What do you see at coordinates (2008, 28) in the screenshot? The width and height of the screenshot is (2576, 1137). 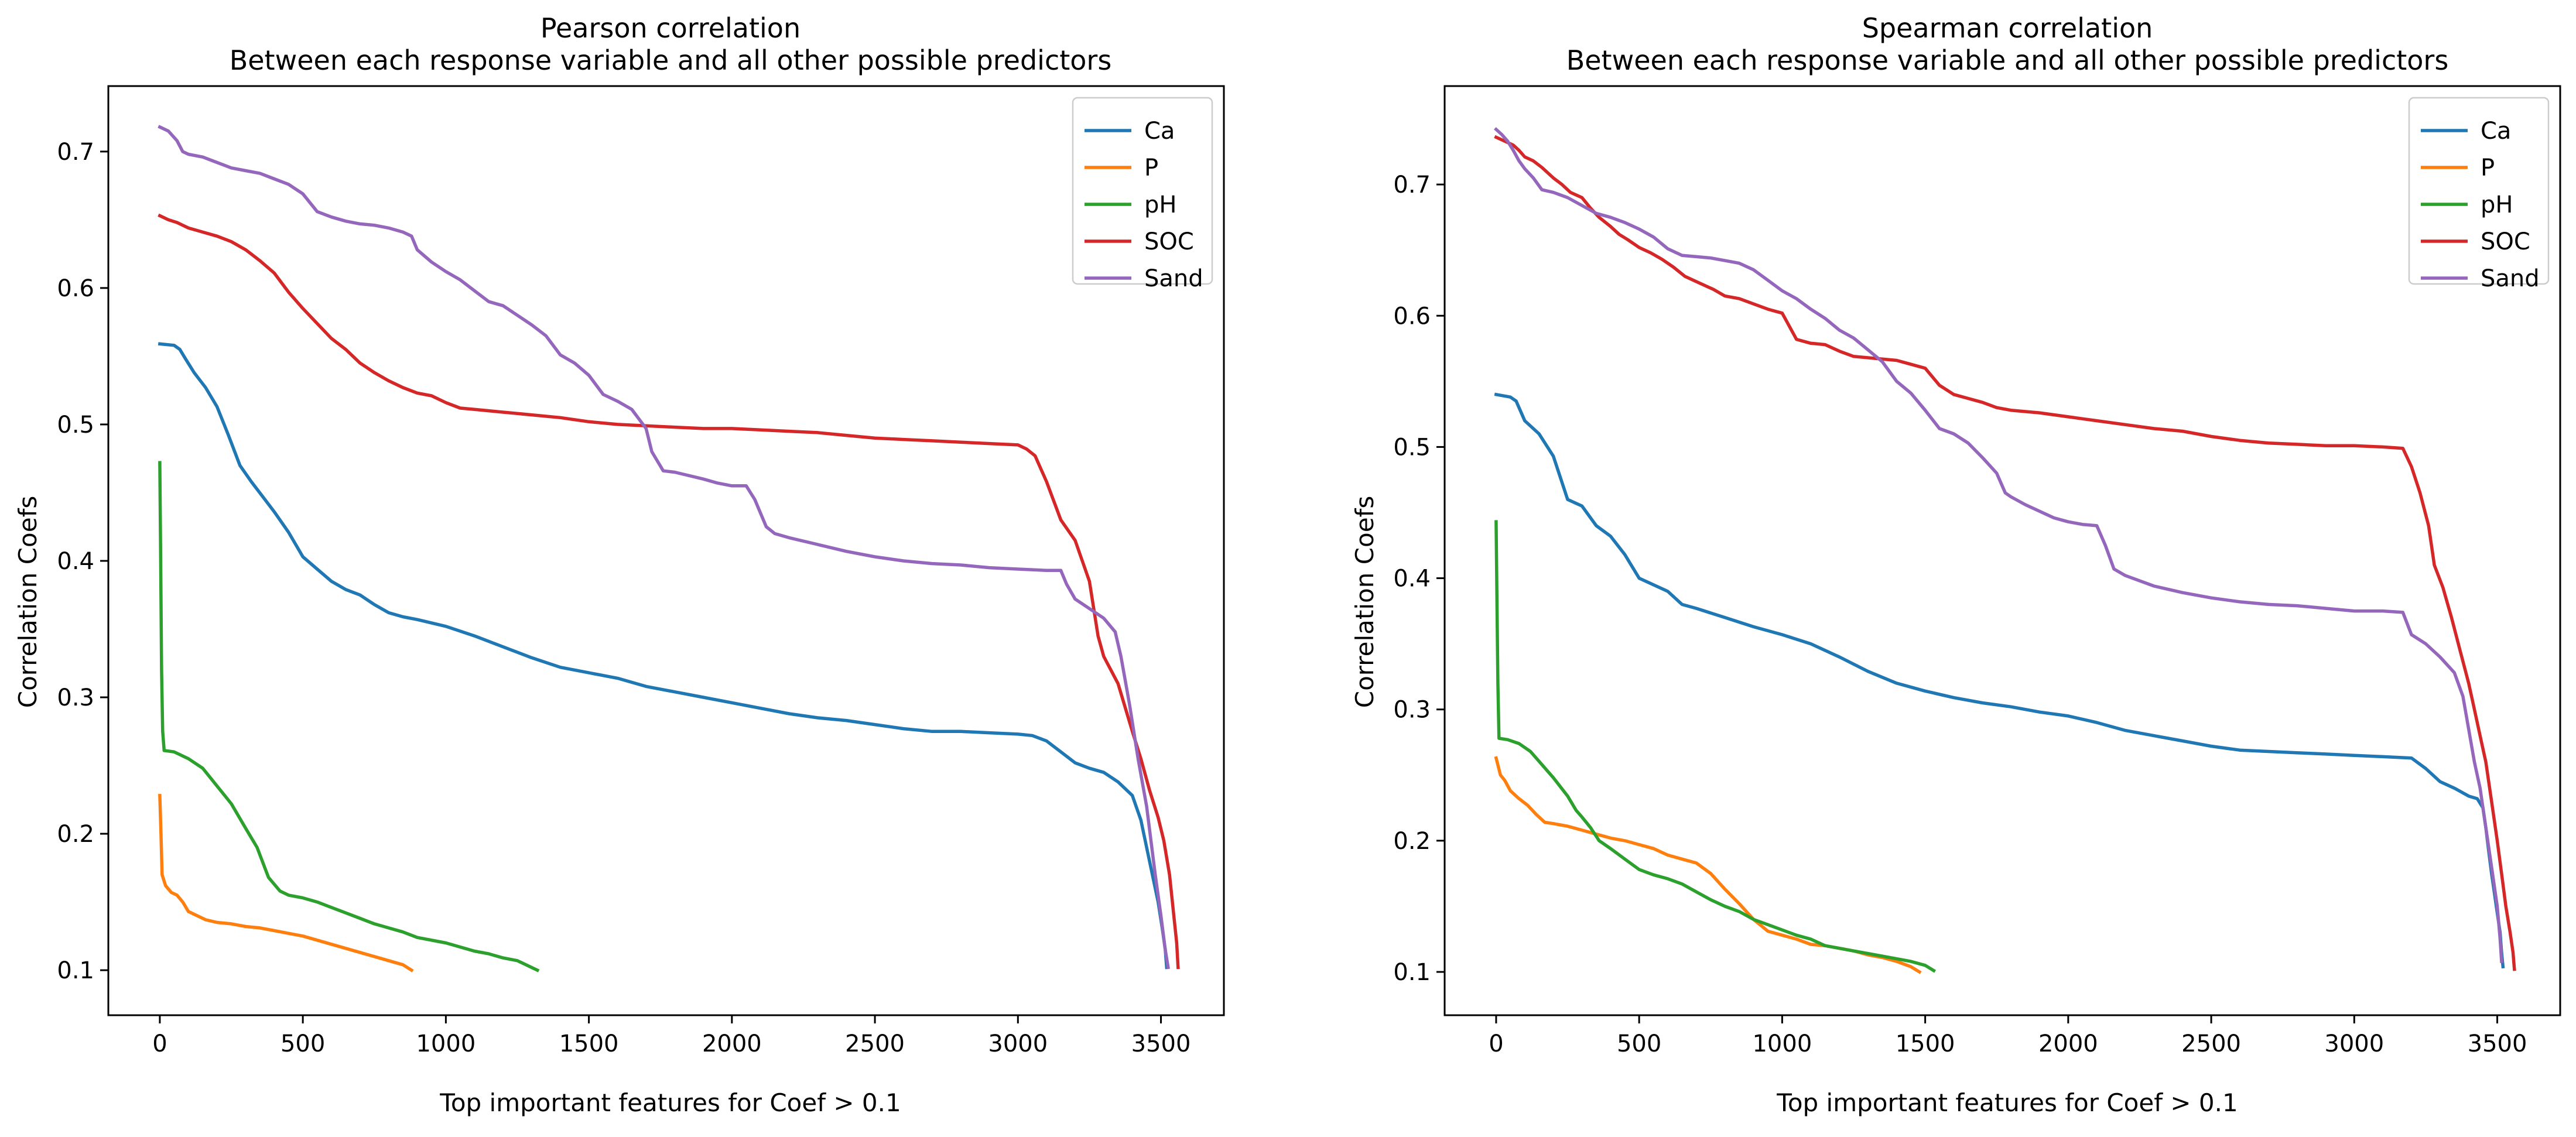 I see `chart-title: Spearman correlation` at bounding box center [2008, 28].